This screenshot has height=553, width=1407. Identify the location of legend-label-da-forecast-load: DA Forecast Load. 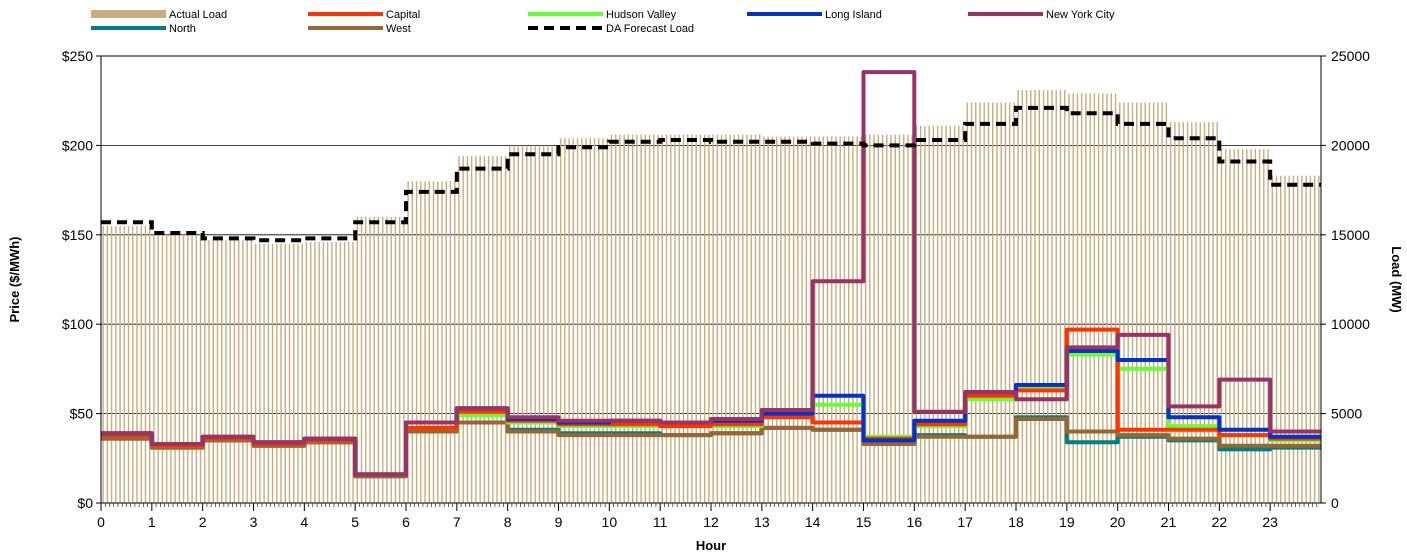
(650, 29).